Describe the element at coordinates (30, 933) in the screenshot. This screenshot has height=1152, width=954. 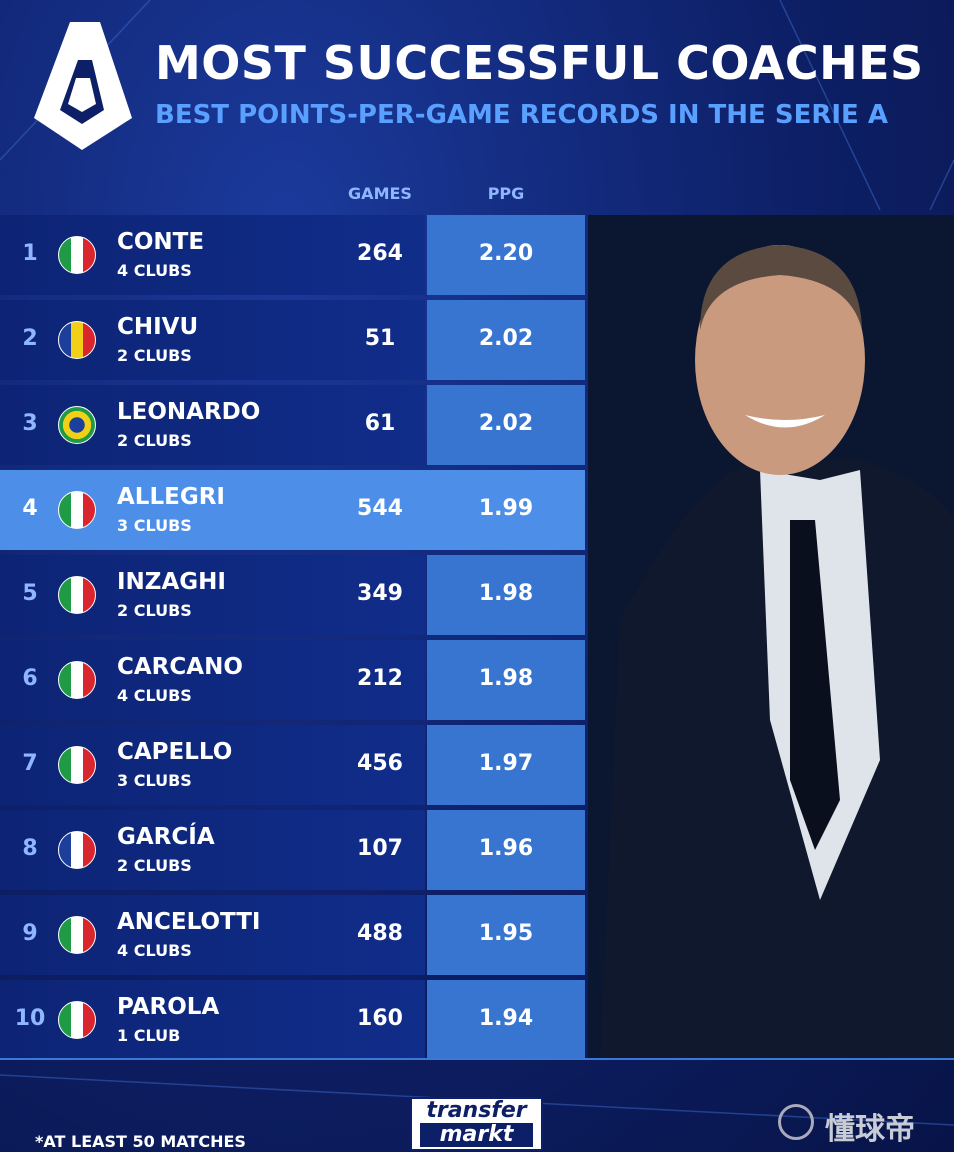
I see `rank: 9` at that location.